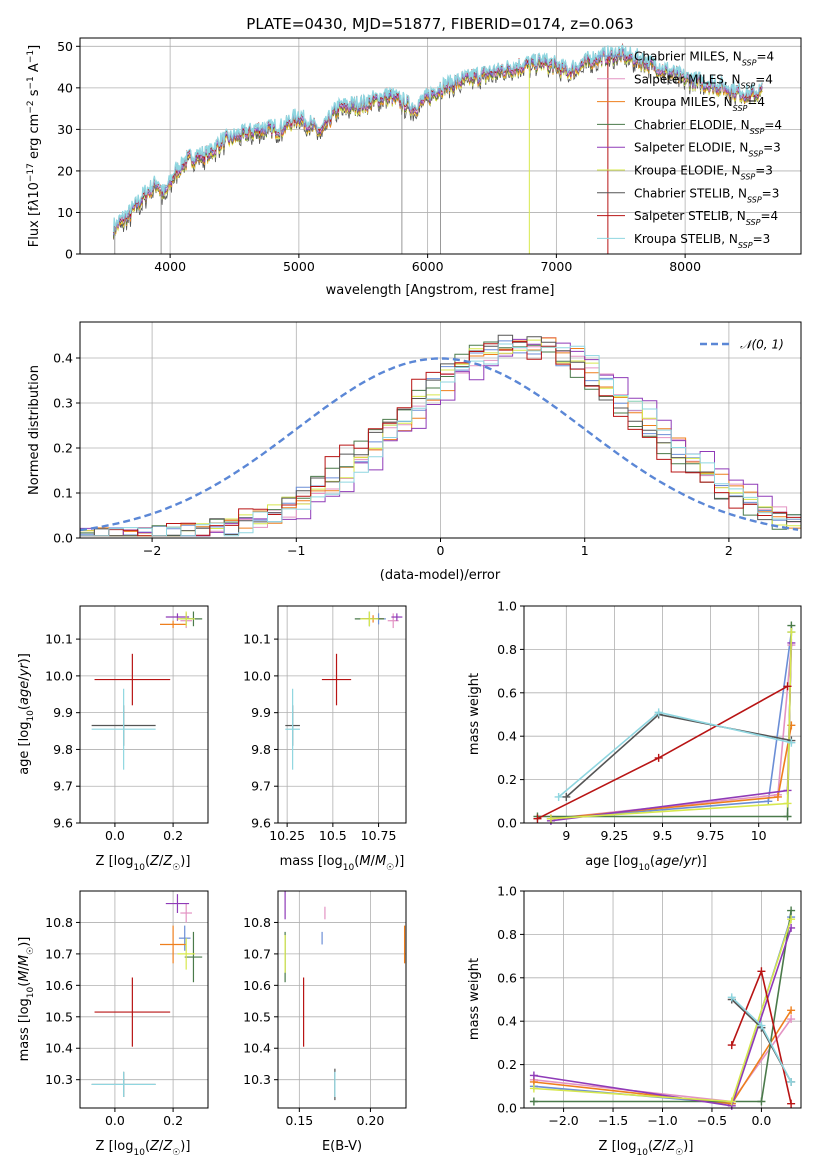  What do you see at coordinates (257, 1048) in the screenshot?
I see `y-tick-label: 10.4` at bounding box center [257, 1048].